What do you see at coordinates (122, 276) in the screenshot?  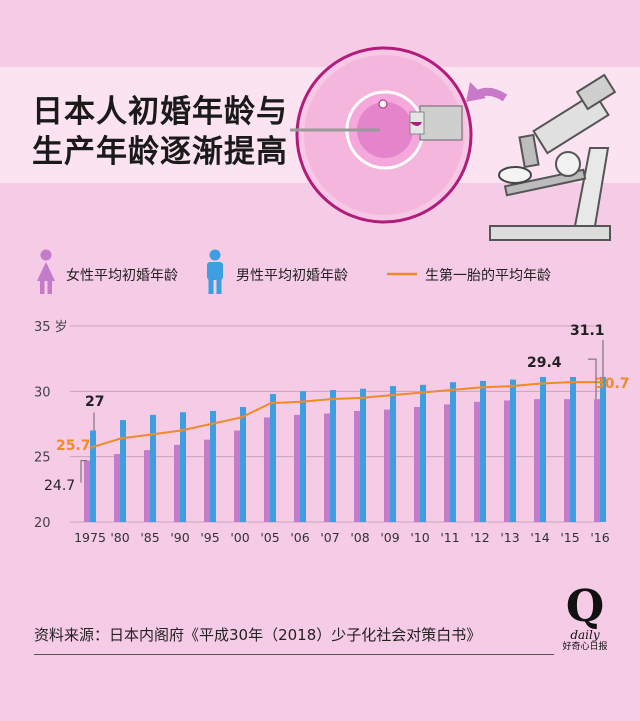 I see `legend-female-label: 女性平均初婚年龄` at bounding box center [122, 276].